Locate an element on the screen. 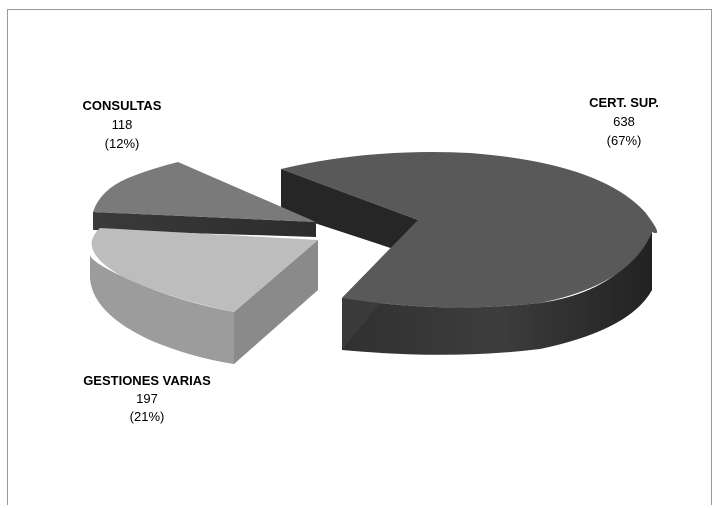  label-consultas-value: 118 is located at coordinates (122, 124).